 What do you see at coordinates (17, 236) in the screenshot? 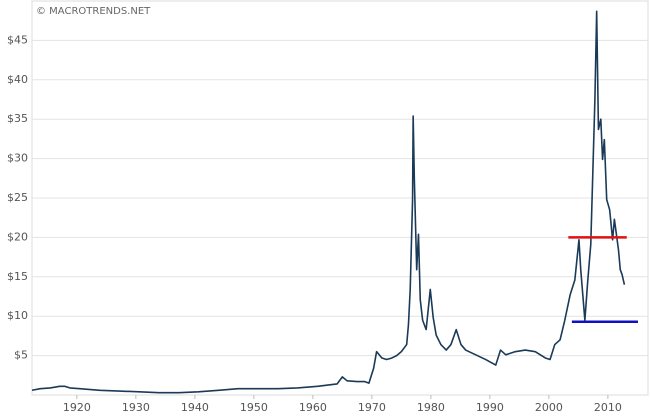
I see `y-tick-label: $20` at bounding box center [17, 236].